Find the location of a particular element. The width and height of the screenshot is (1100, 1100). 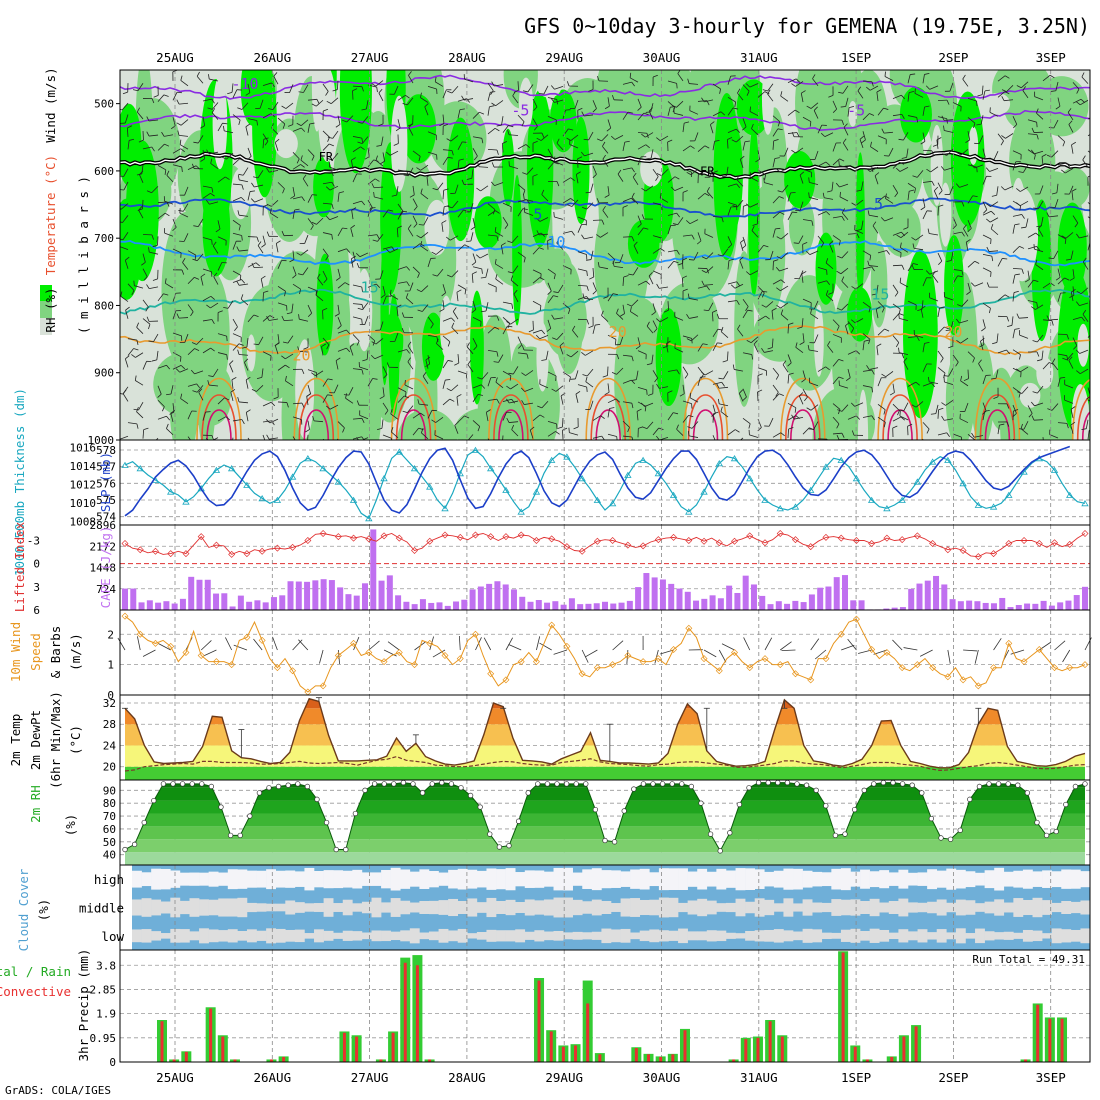

surface-isotherm is located at coordinates (413, 417).